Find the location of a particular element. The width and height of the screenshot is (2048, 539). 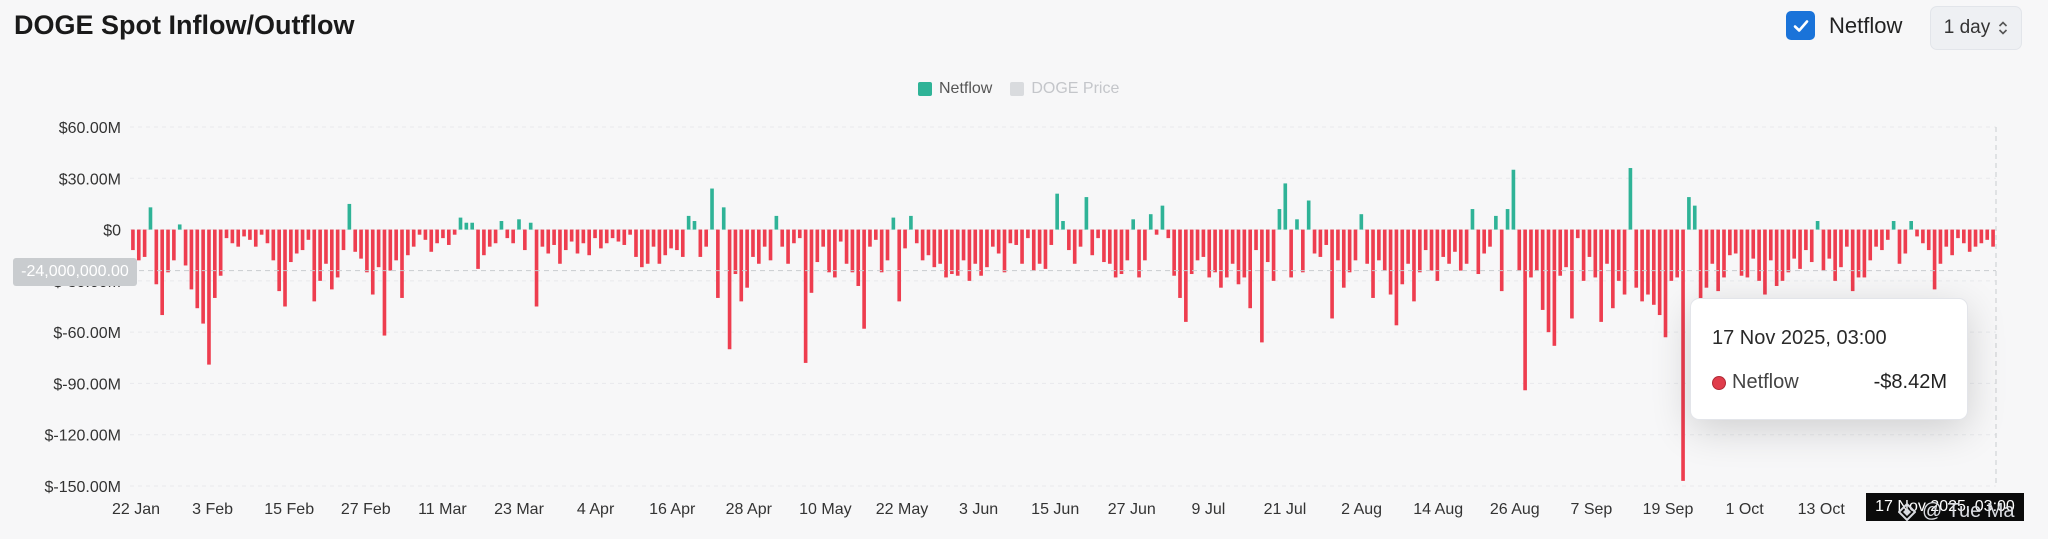

sort-arrows-icon is located at coordinates (2003, 28).